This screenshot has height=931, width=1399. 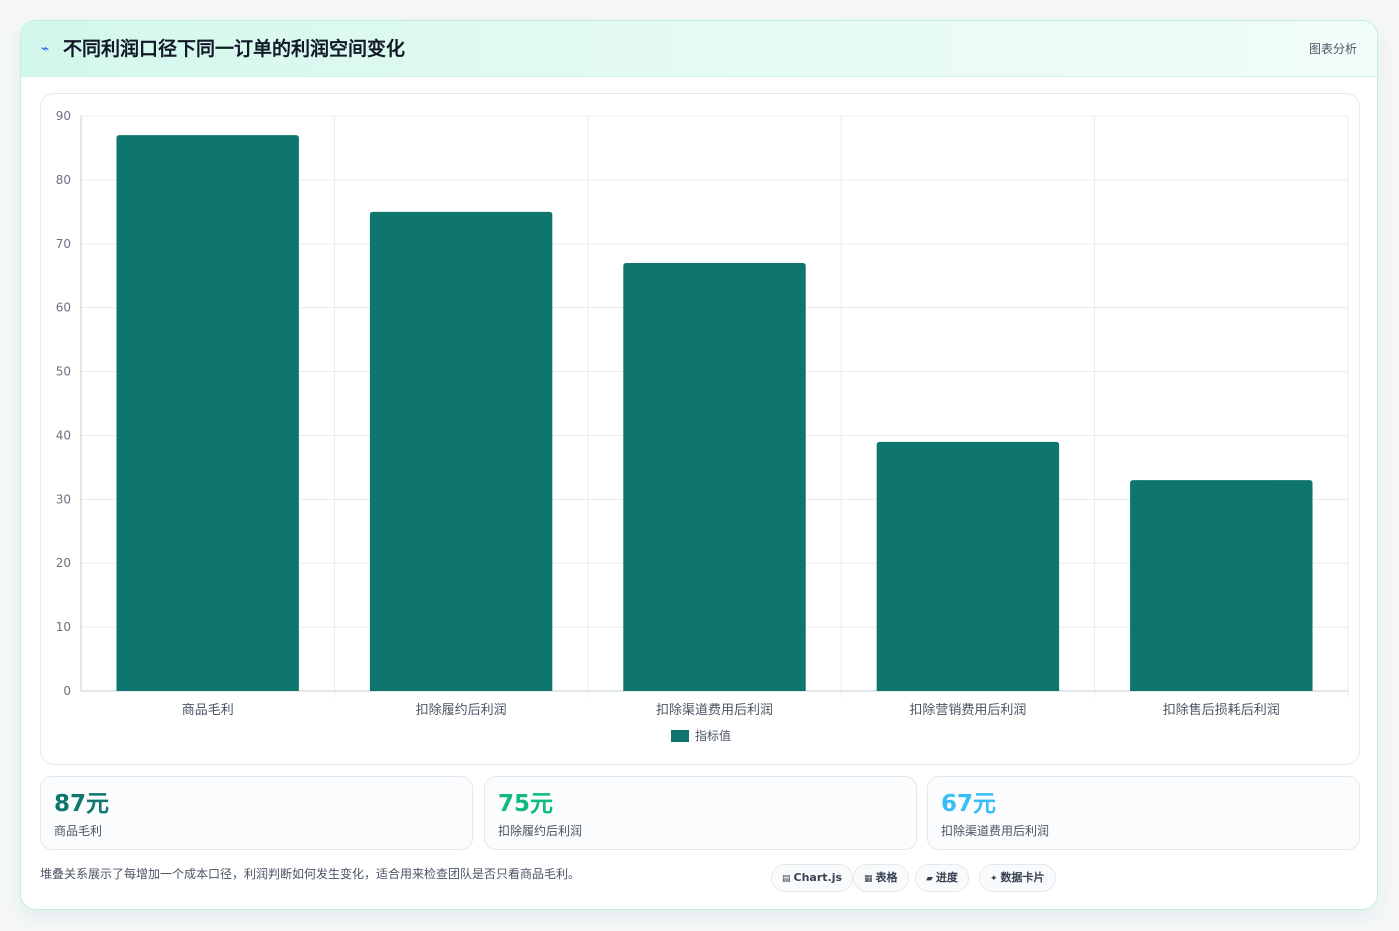 What do you see at coordinates (45, 49) in the screenshot?
I see `pulse-icon: ⌁` at bounding box center [45, 49].